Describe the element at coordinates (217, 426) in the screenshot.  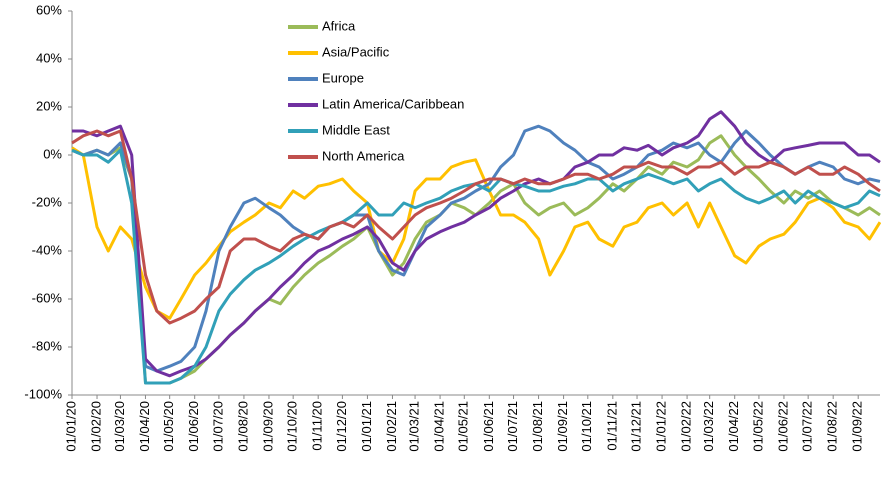
I see `x-tick-label: 01/07/20` at that location.